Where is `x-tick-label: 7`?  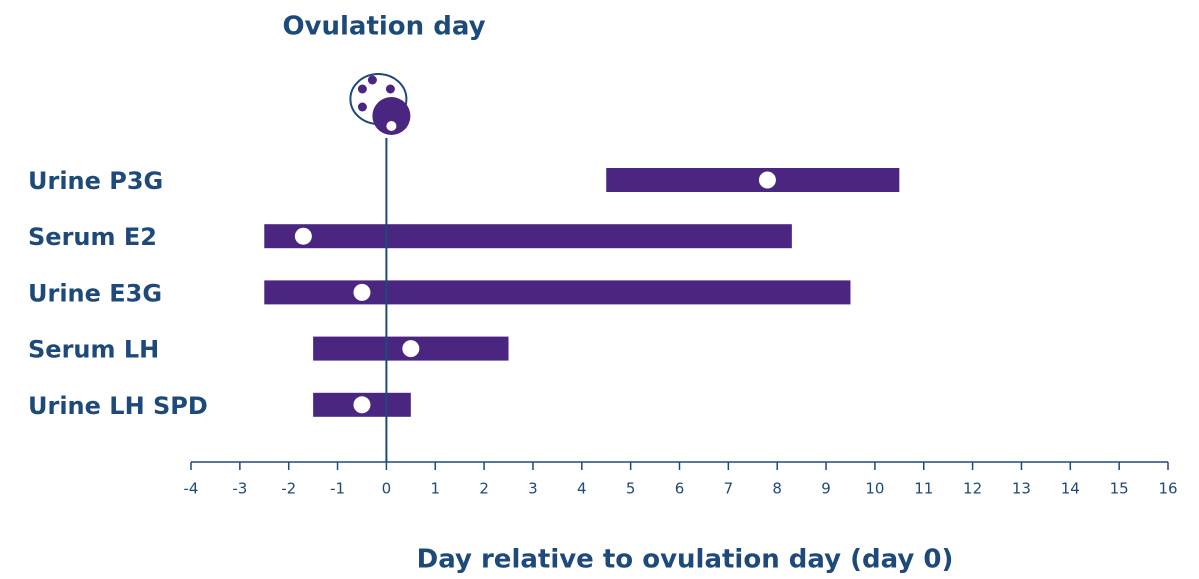
x-tick-label: 7 is located at coordinates (729, 489).